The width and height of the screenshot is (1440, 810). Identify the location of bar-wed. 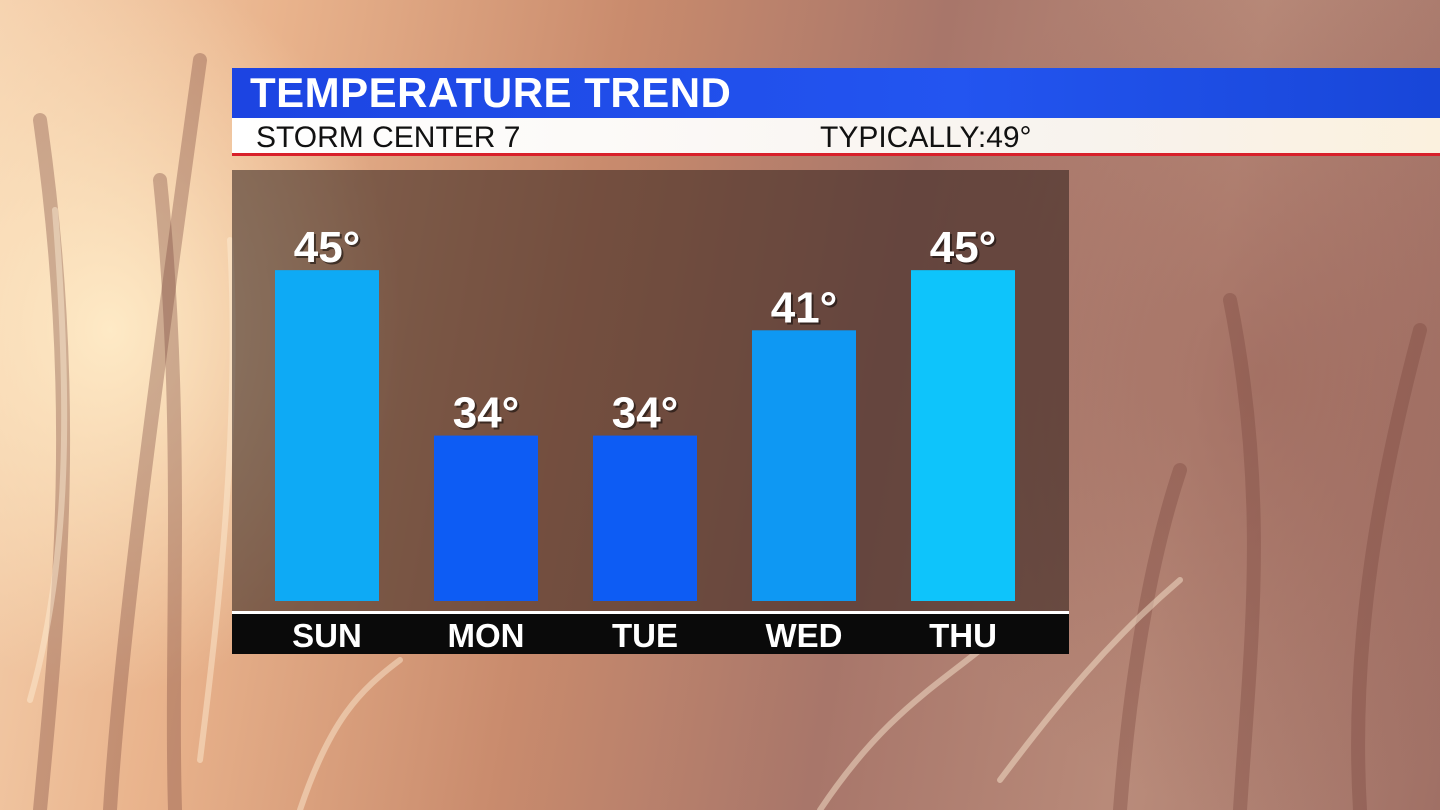
(804, 465).